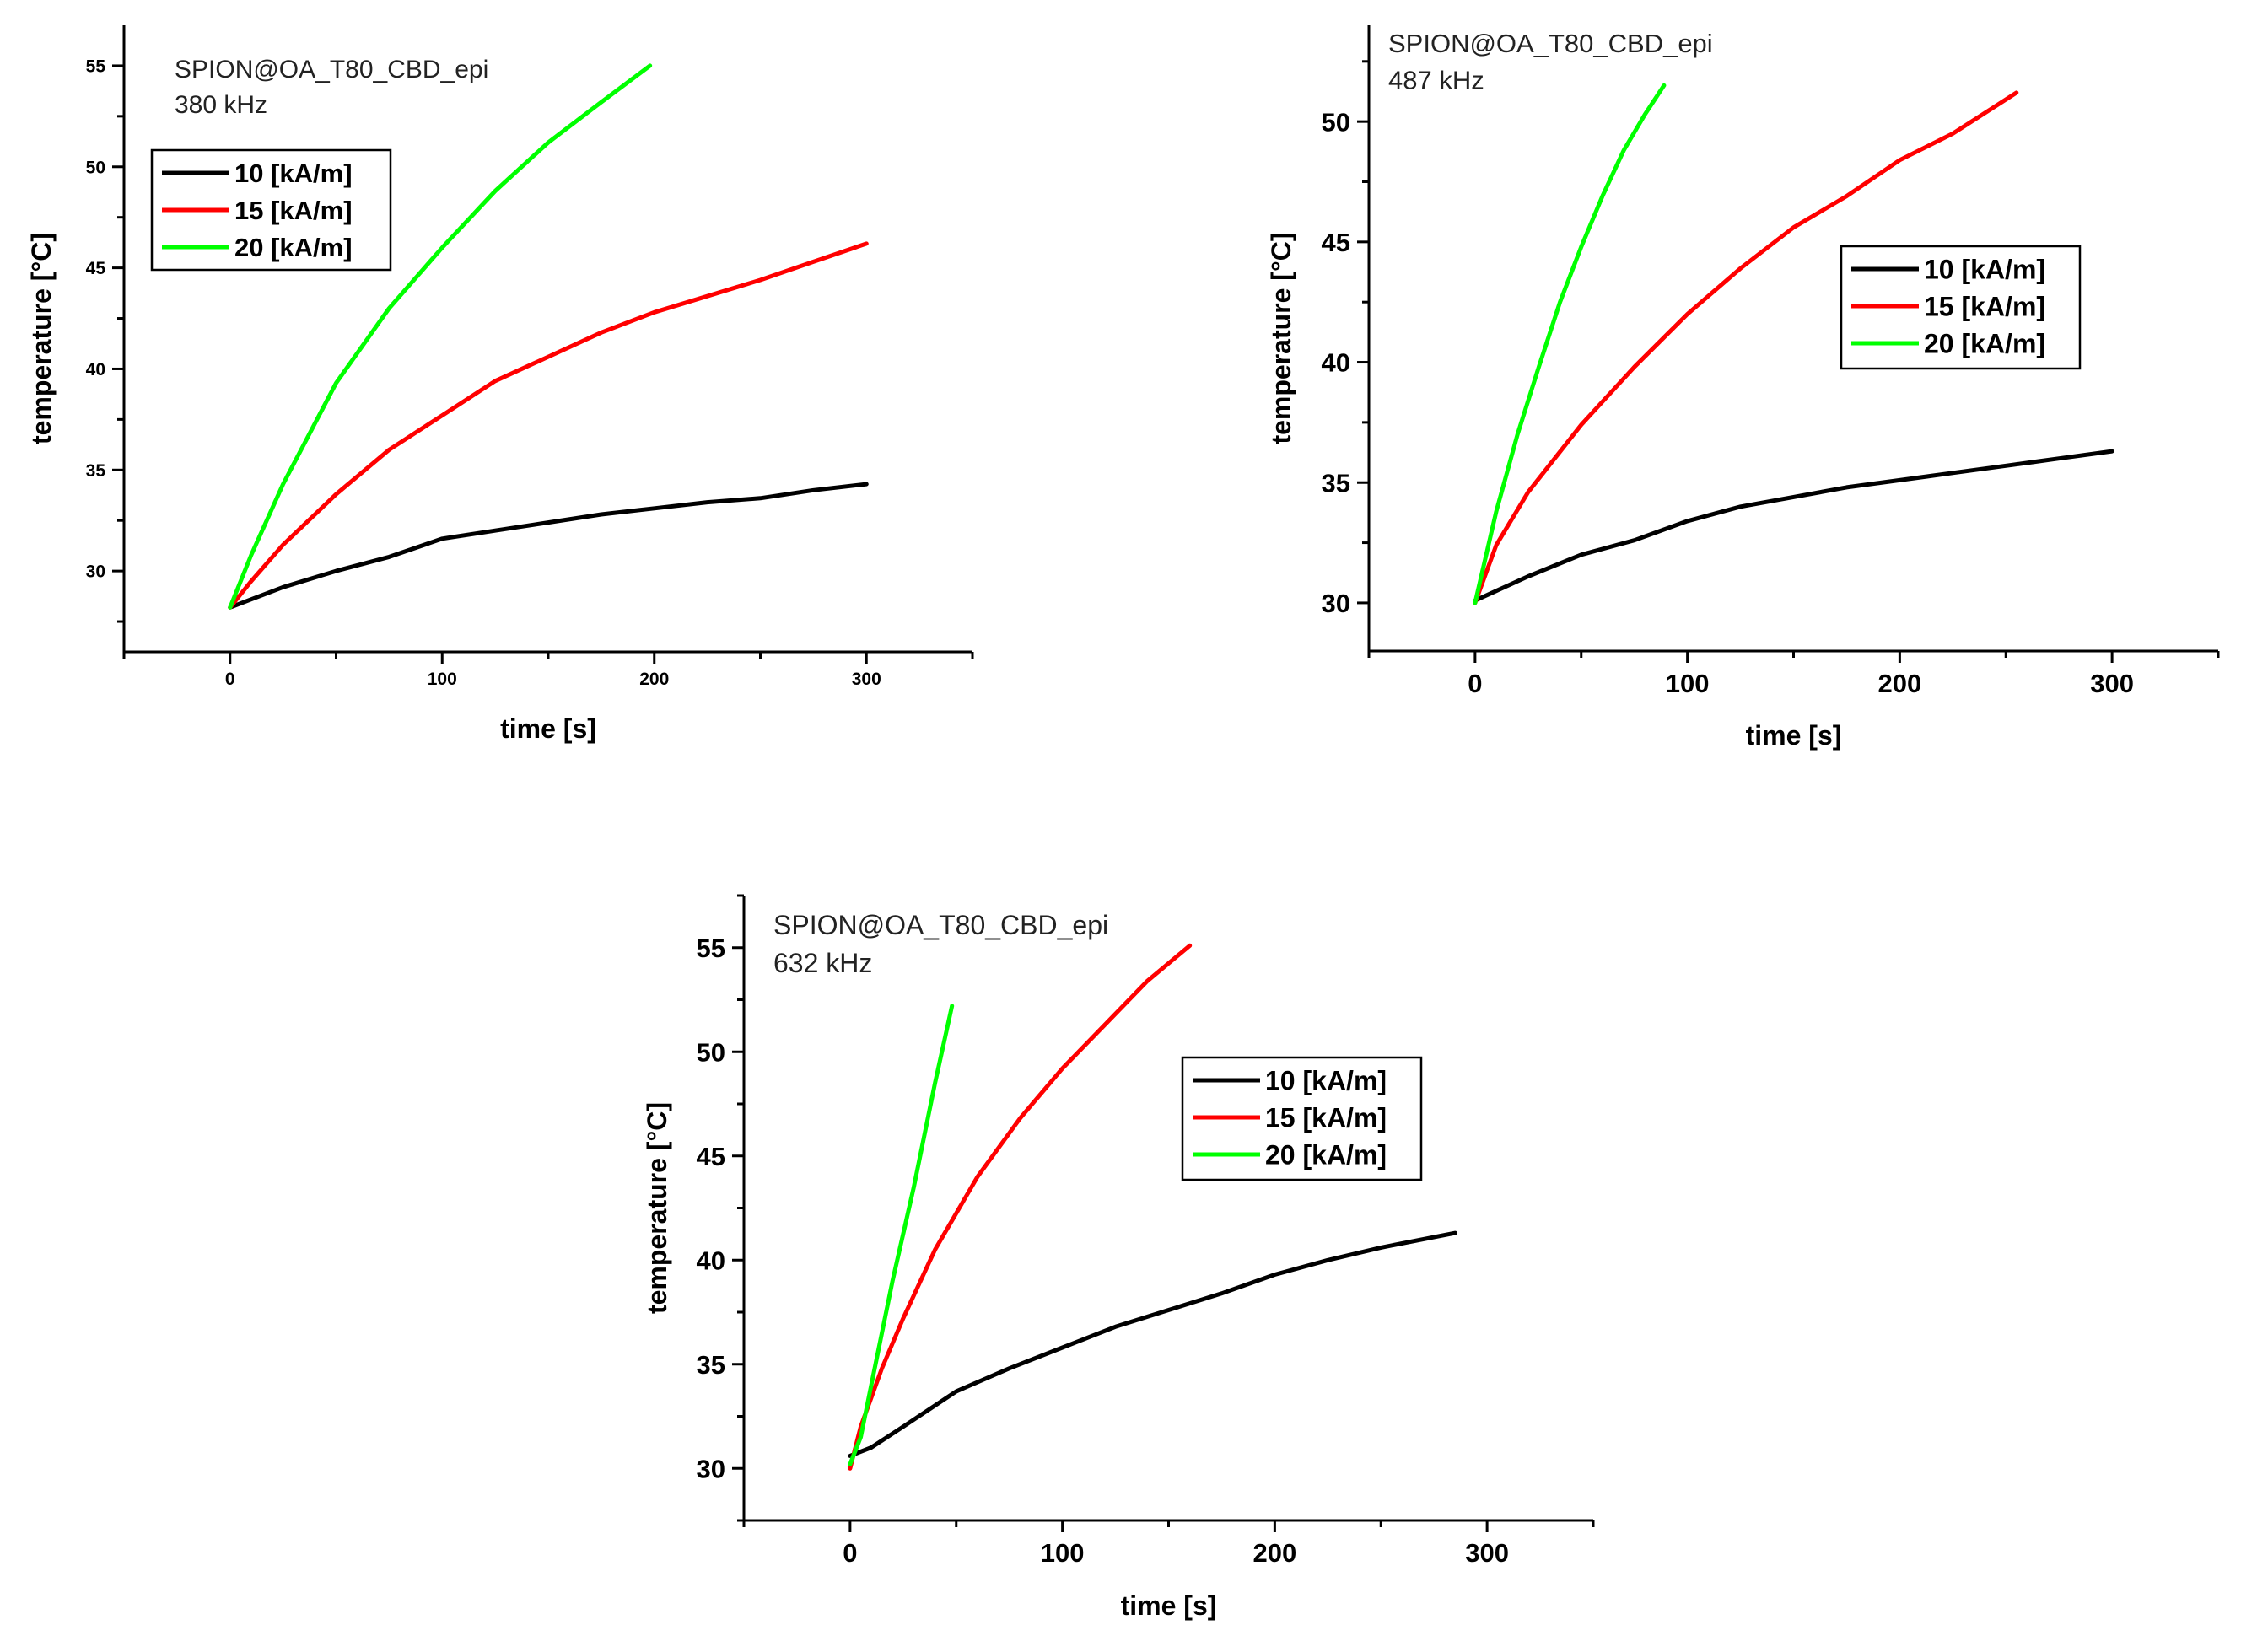 The width and height of the screenshot is (2241, 1652). I want to click on frequency-label: 632 kHz, so click(822, 963).